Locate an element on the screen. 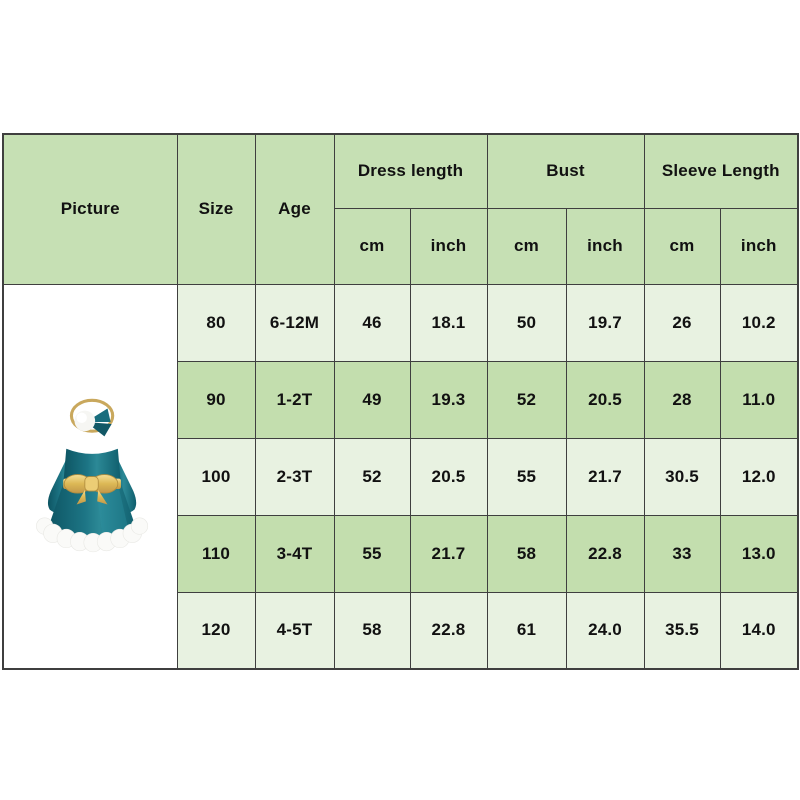  cell-sleeve-cm: 35.5 is located at coordinates (682, 630).